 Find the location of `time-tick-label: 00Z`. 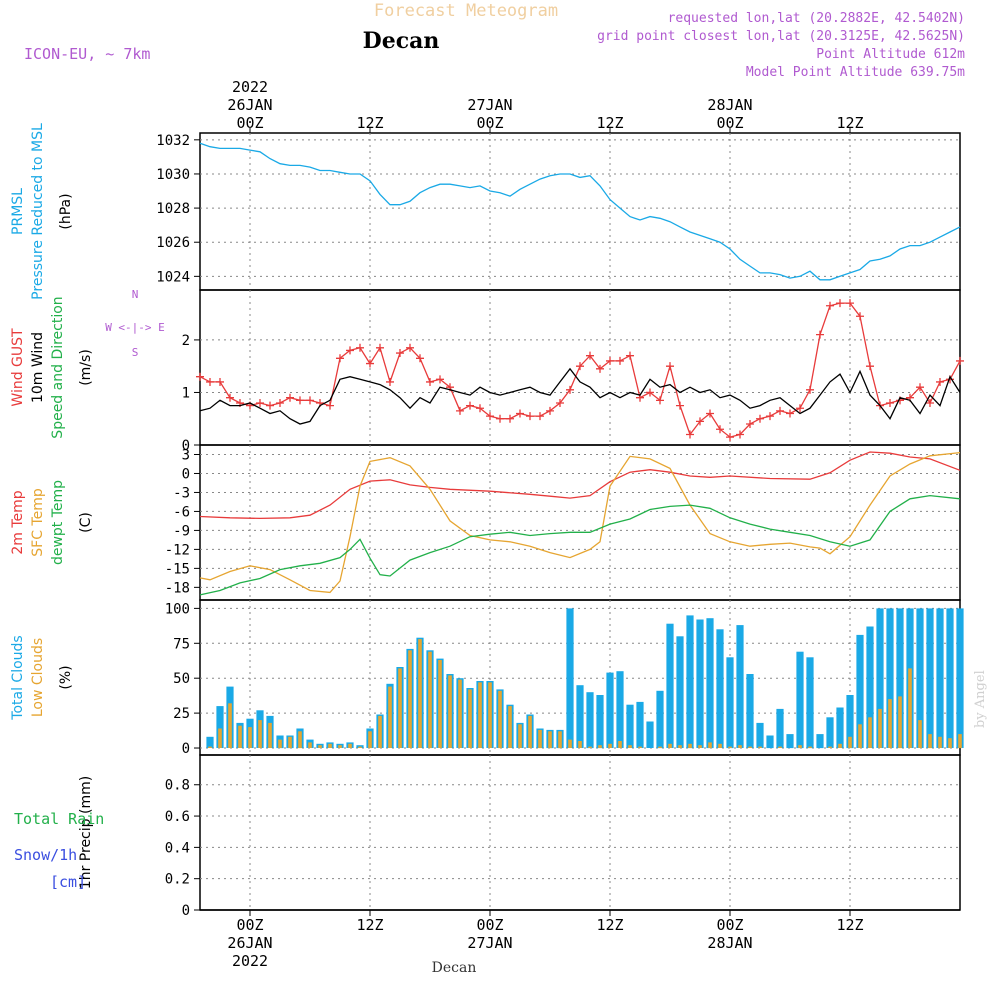

time-tick-label: 00Z is located at coordinates (729, 123).